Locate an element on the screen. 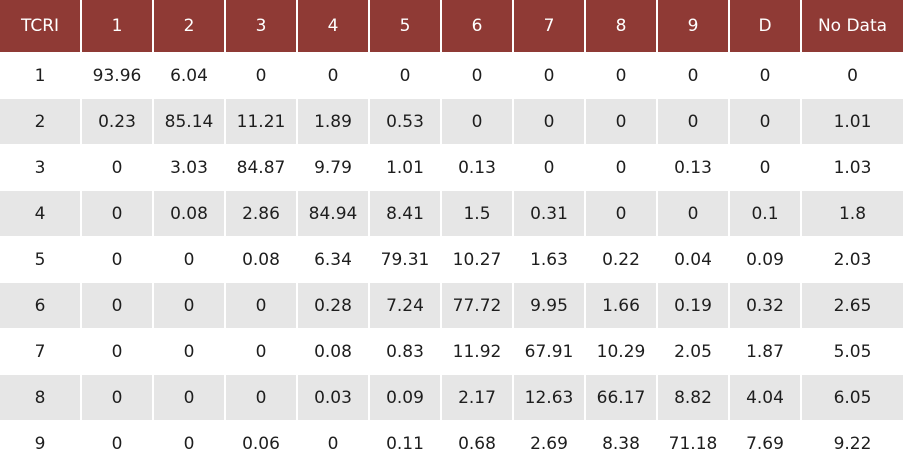 The image size is (903, 466). row-label-cell: 8 is located at coordinates (40, 397).